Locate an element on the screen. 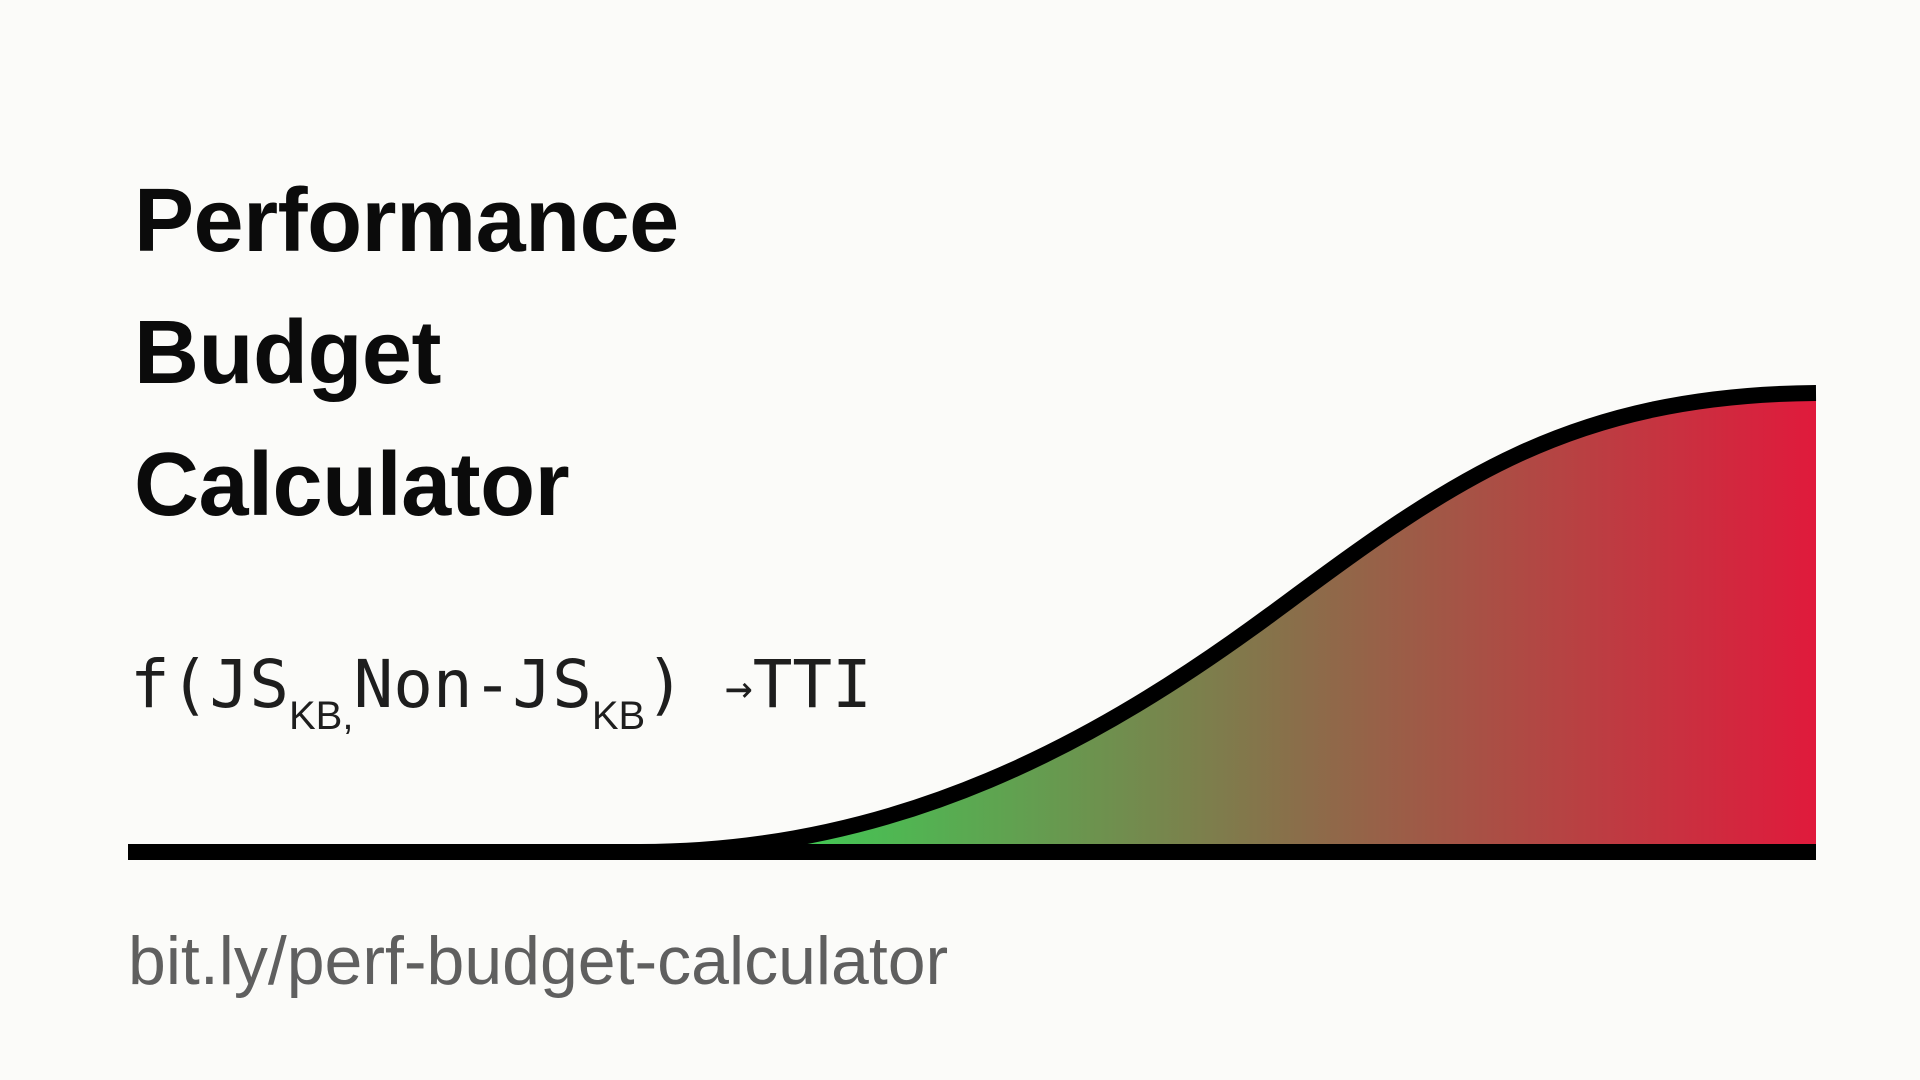  title-line-2: Budget is located at coordinates (287, 353).